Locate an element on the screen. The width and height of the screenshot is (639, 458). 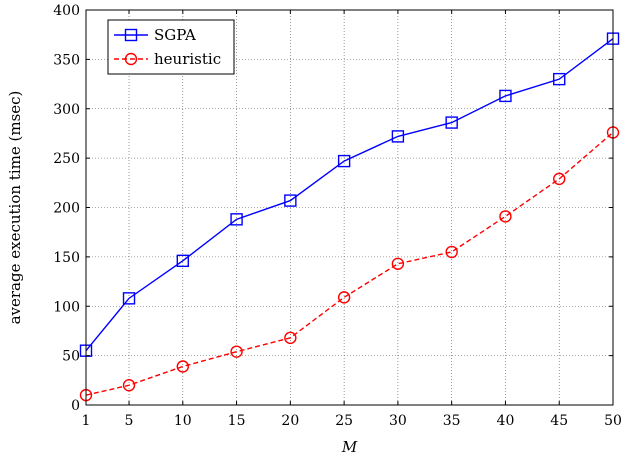
x-tick-label: 20 is located at coordinates (290, 421).